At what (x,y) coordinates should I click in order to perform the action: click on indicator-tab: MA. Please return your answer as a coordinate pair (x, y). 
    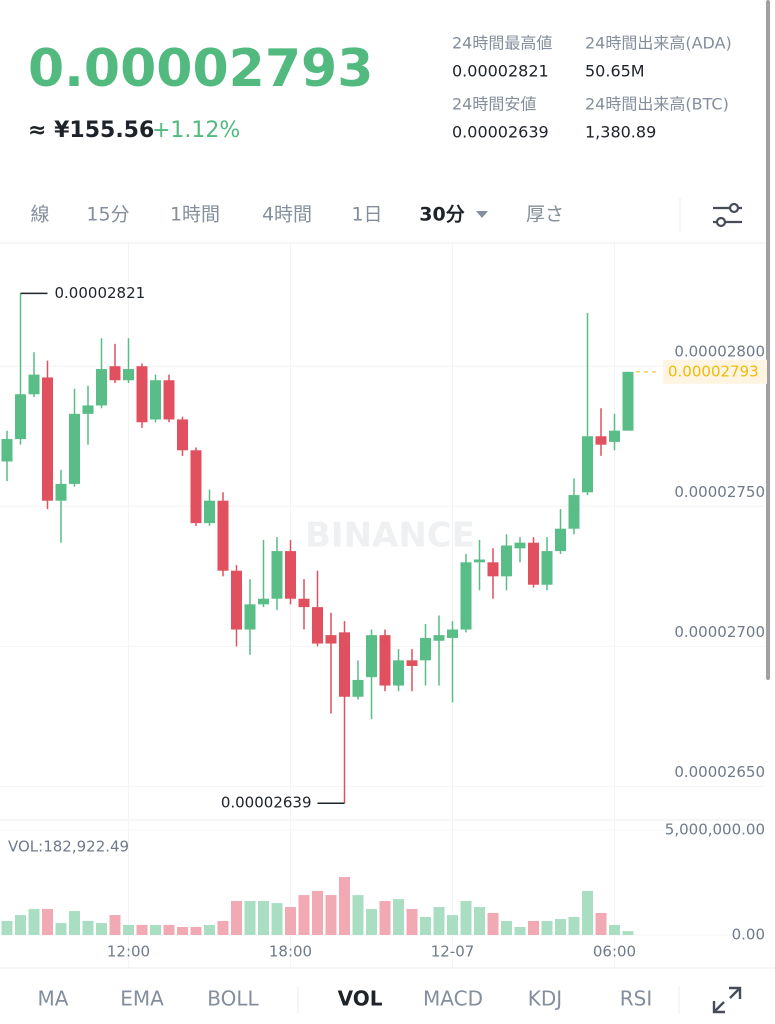
    Looking at the image, I should click on (53, 999).